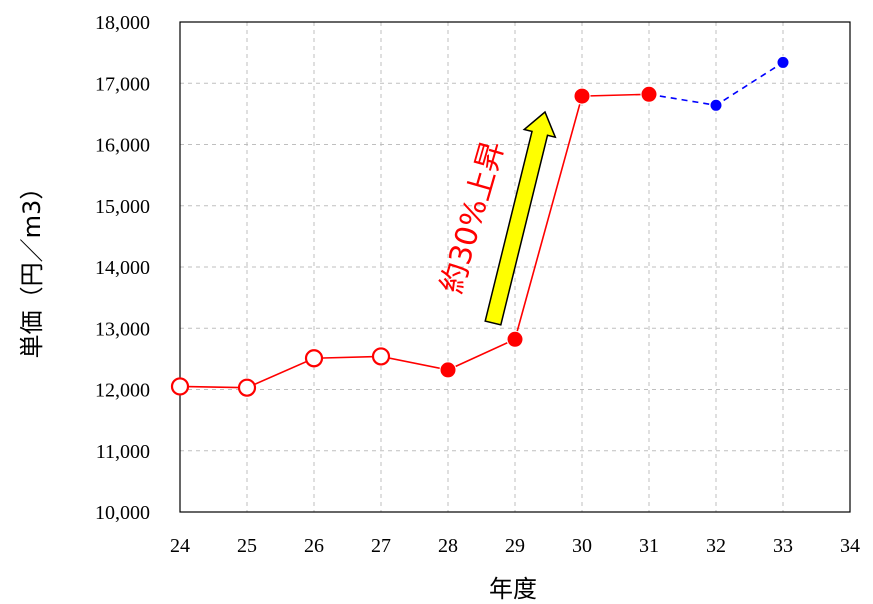 This screenshot has height=604, width=873. I want to click on y-tick-label: 15,000, so click(122, 207).